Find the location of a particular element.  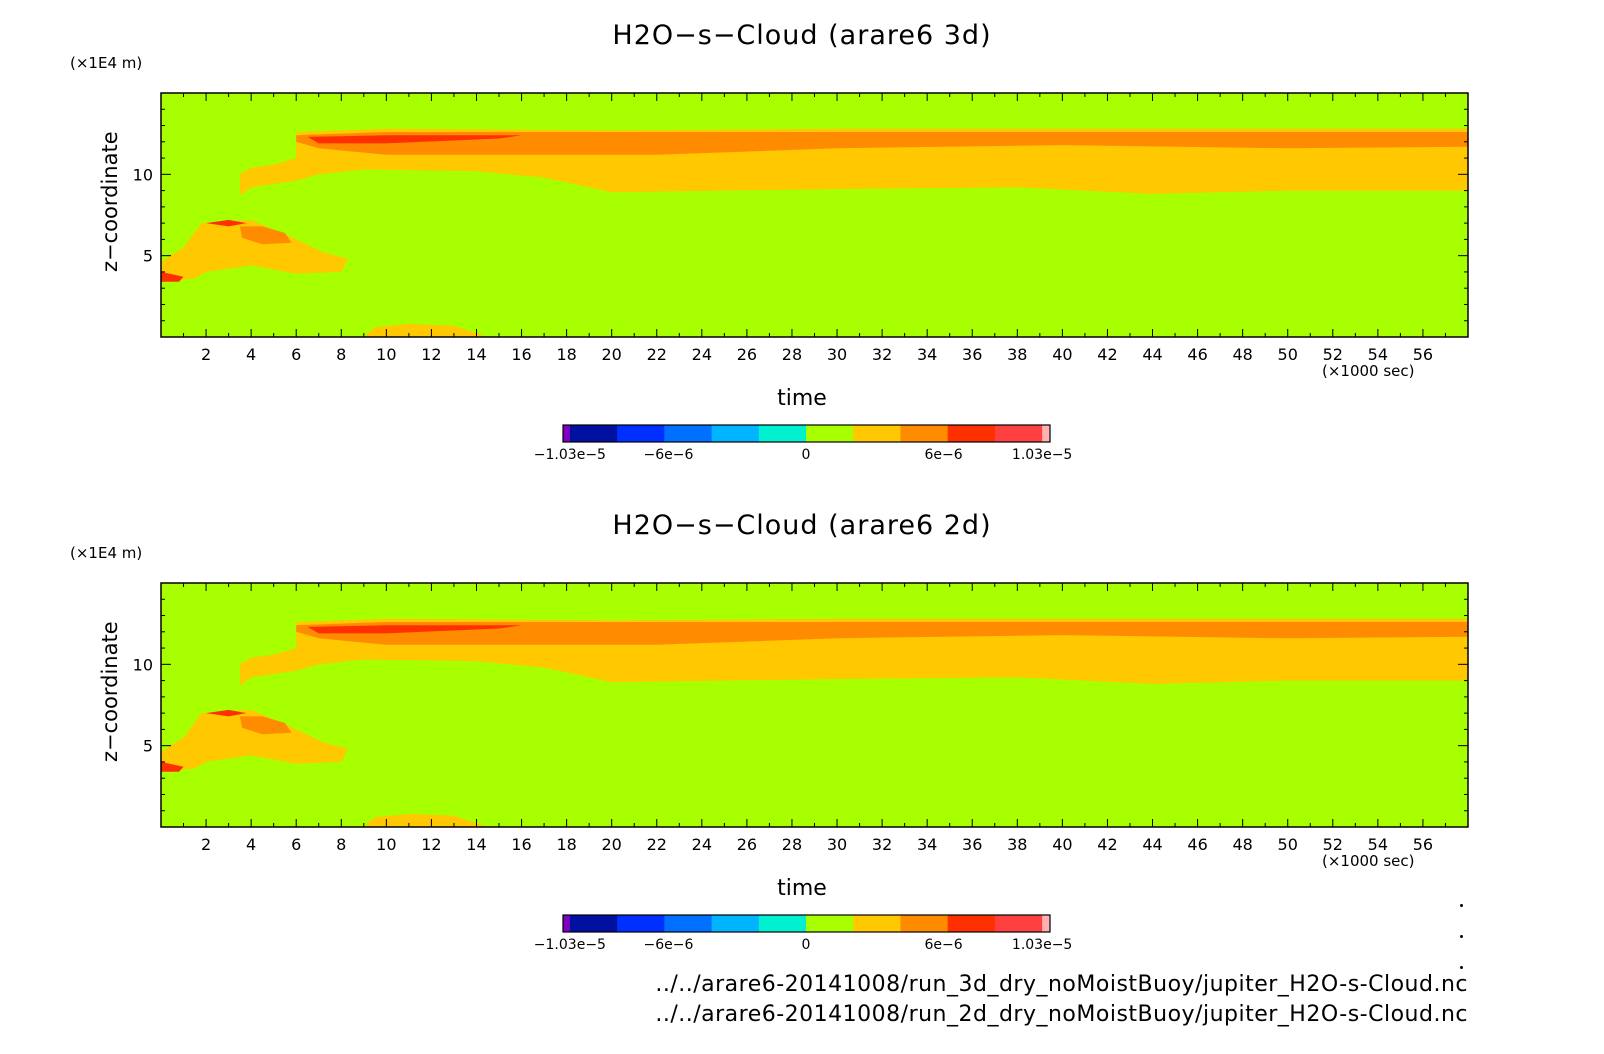

x-tick-label: 34 is located at coordinates (927, 844).